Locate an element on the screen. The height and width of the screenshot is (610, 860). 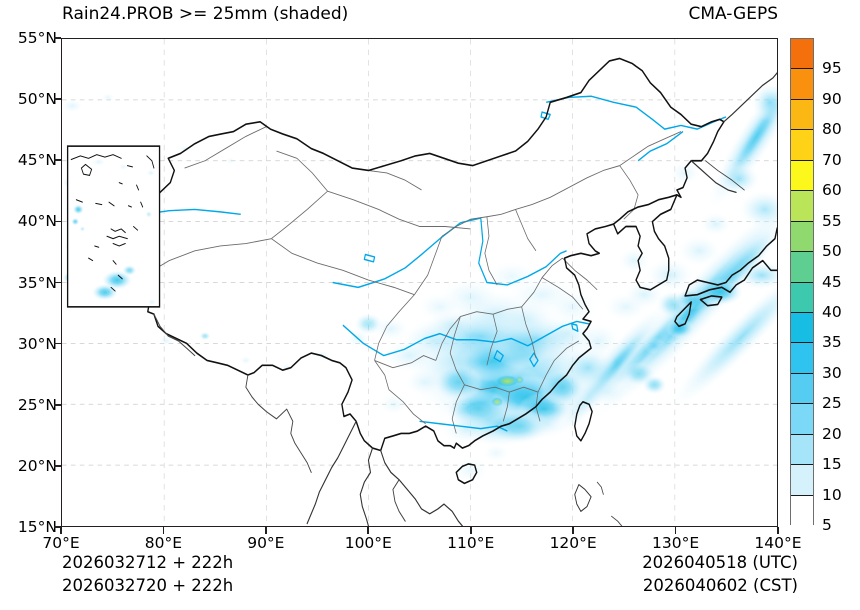
longitude-tick-label: 120°E is located at coordinates (573, 543).